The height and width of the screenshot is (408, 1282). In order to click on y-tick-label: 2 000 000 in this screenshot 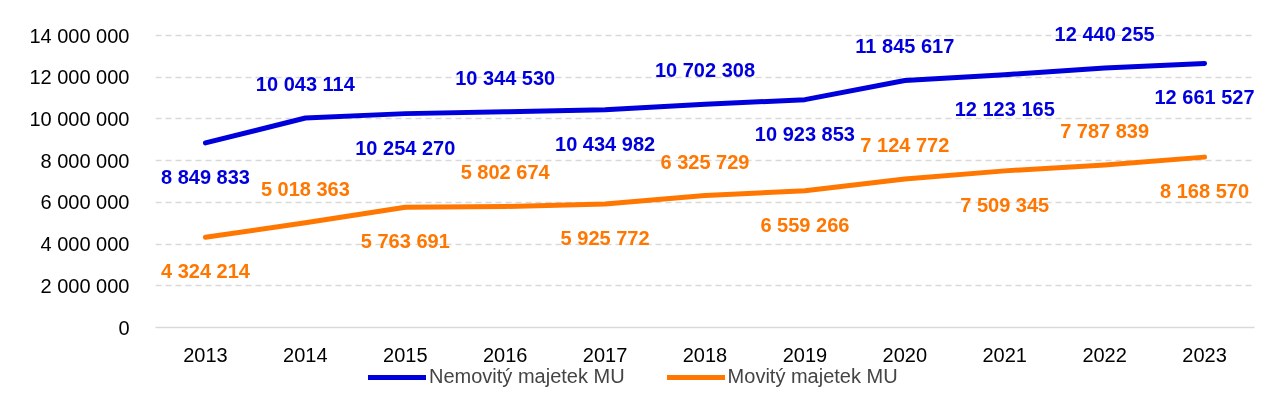, I will do `click(85, 285)`.